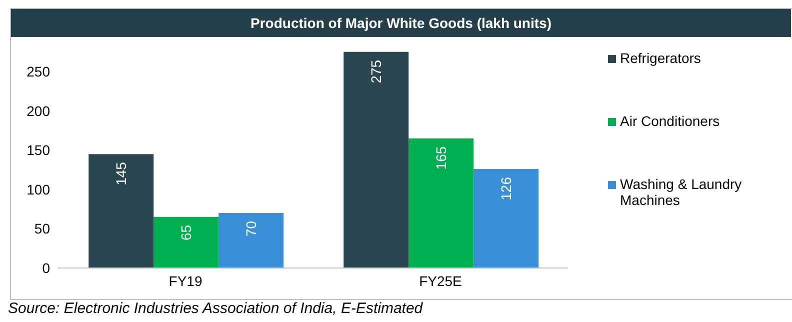 This screenshot has height=322, width=792. I want to click on data-label: 275, so click(376, 72).